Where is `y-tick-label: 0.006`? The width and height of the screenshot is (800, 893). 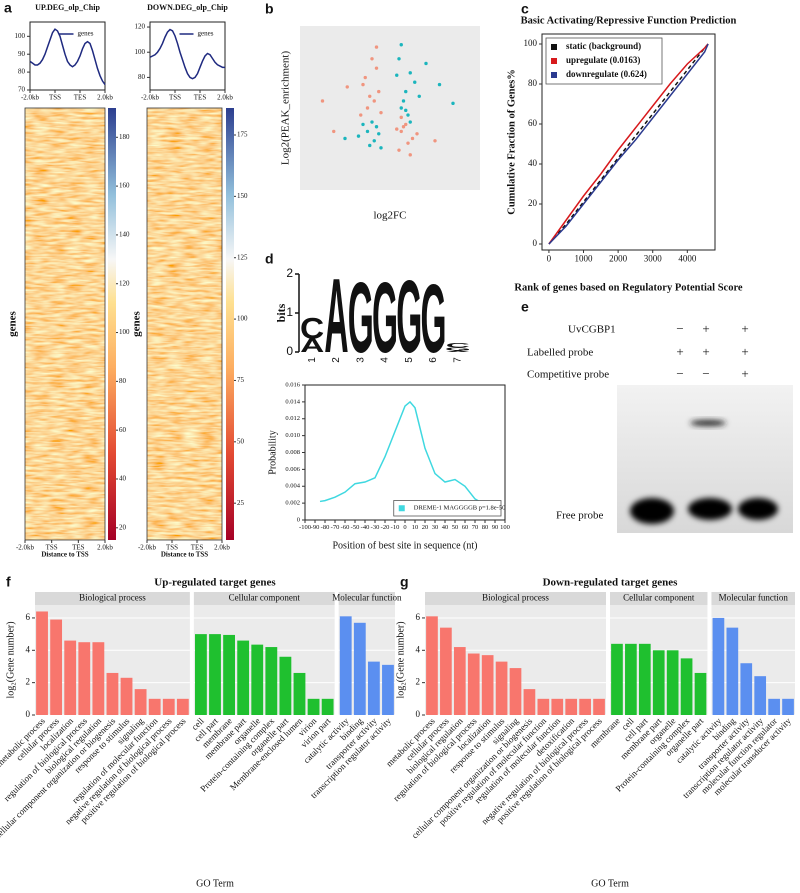 y-tick-label: 0.006 is located at coordinates (292, 469).